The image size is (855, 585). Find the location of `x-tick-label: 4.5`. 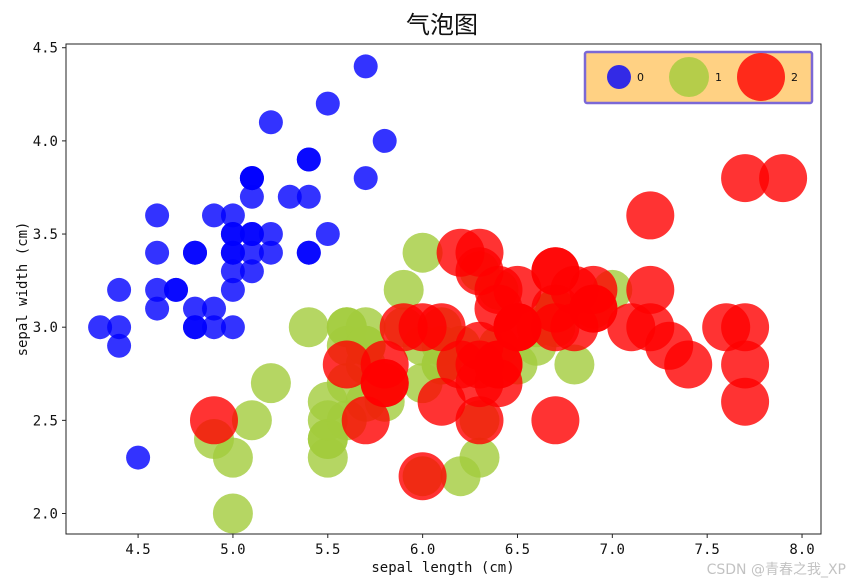

x-tick-label: 4.5 is located at coordinates (137, 550).